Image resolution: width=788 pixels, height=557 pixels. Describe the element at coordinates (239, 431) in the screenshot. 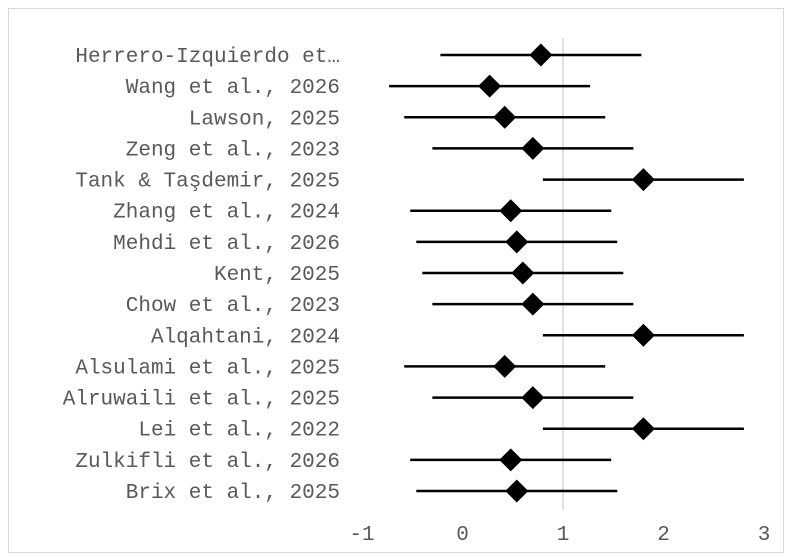

I see `study-label: Lei et al., 2022` at that location.